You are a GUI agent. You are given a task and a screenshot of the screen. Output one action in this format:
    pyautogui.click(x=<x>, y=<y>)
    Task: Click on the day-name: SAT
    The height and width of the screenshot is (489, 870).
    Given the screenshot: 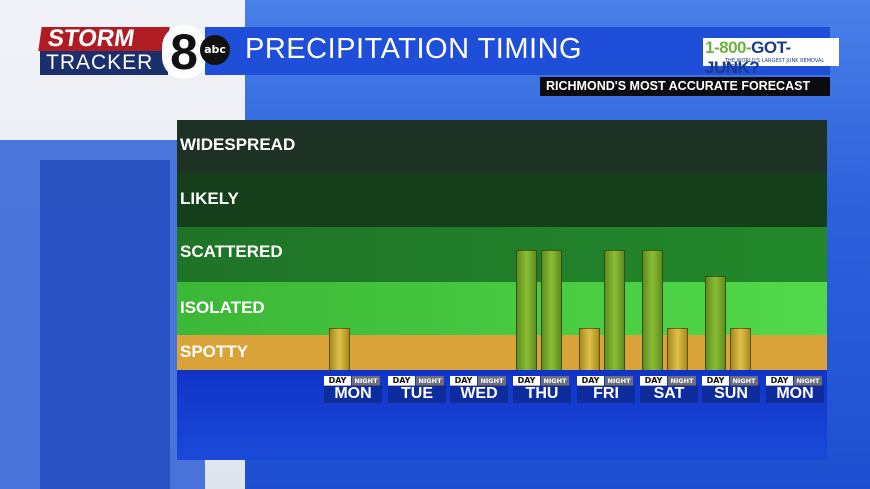 What is the action you would take?
    pyautogui.click(x=669, y=394)
    